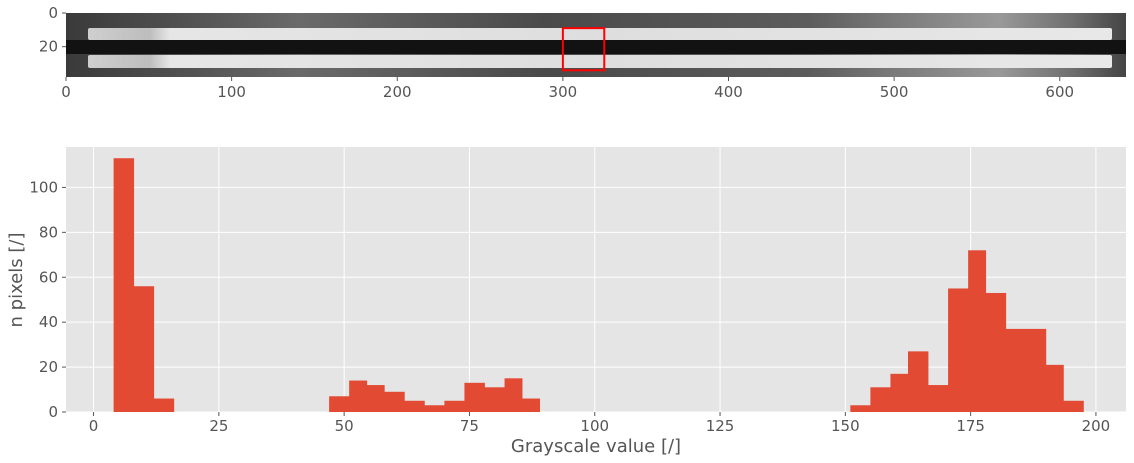 The image size is (1134, 463). I want to click on y-tick-label: 20, so click(48, 367).